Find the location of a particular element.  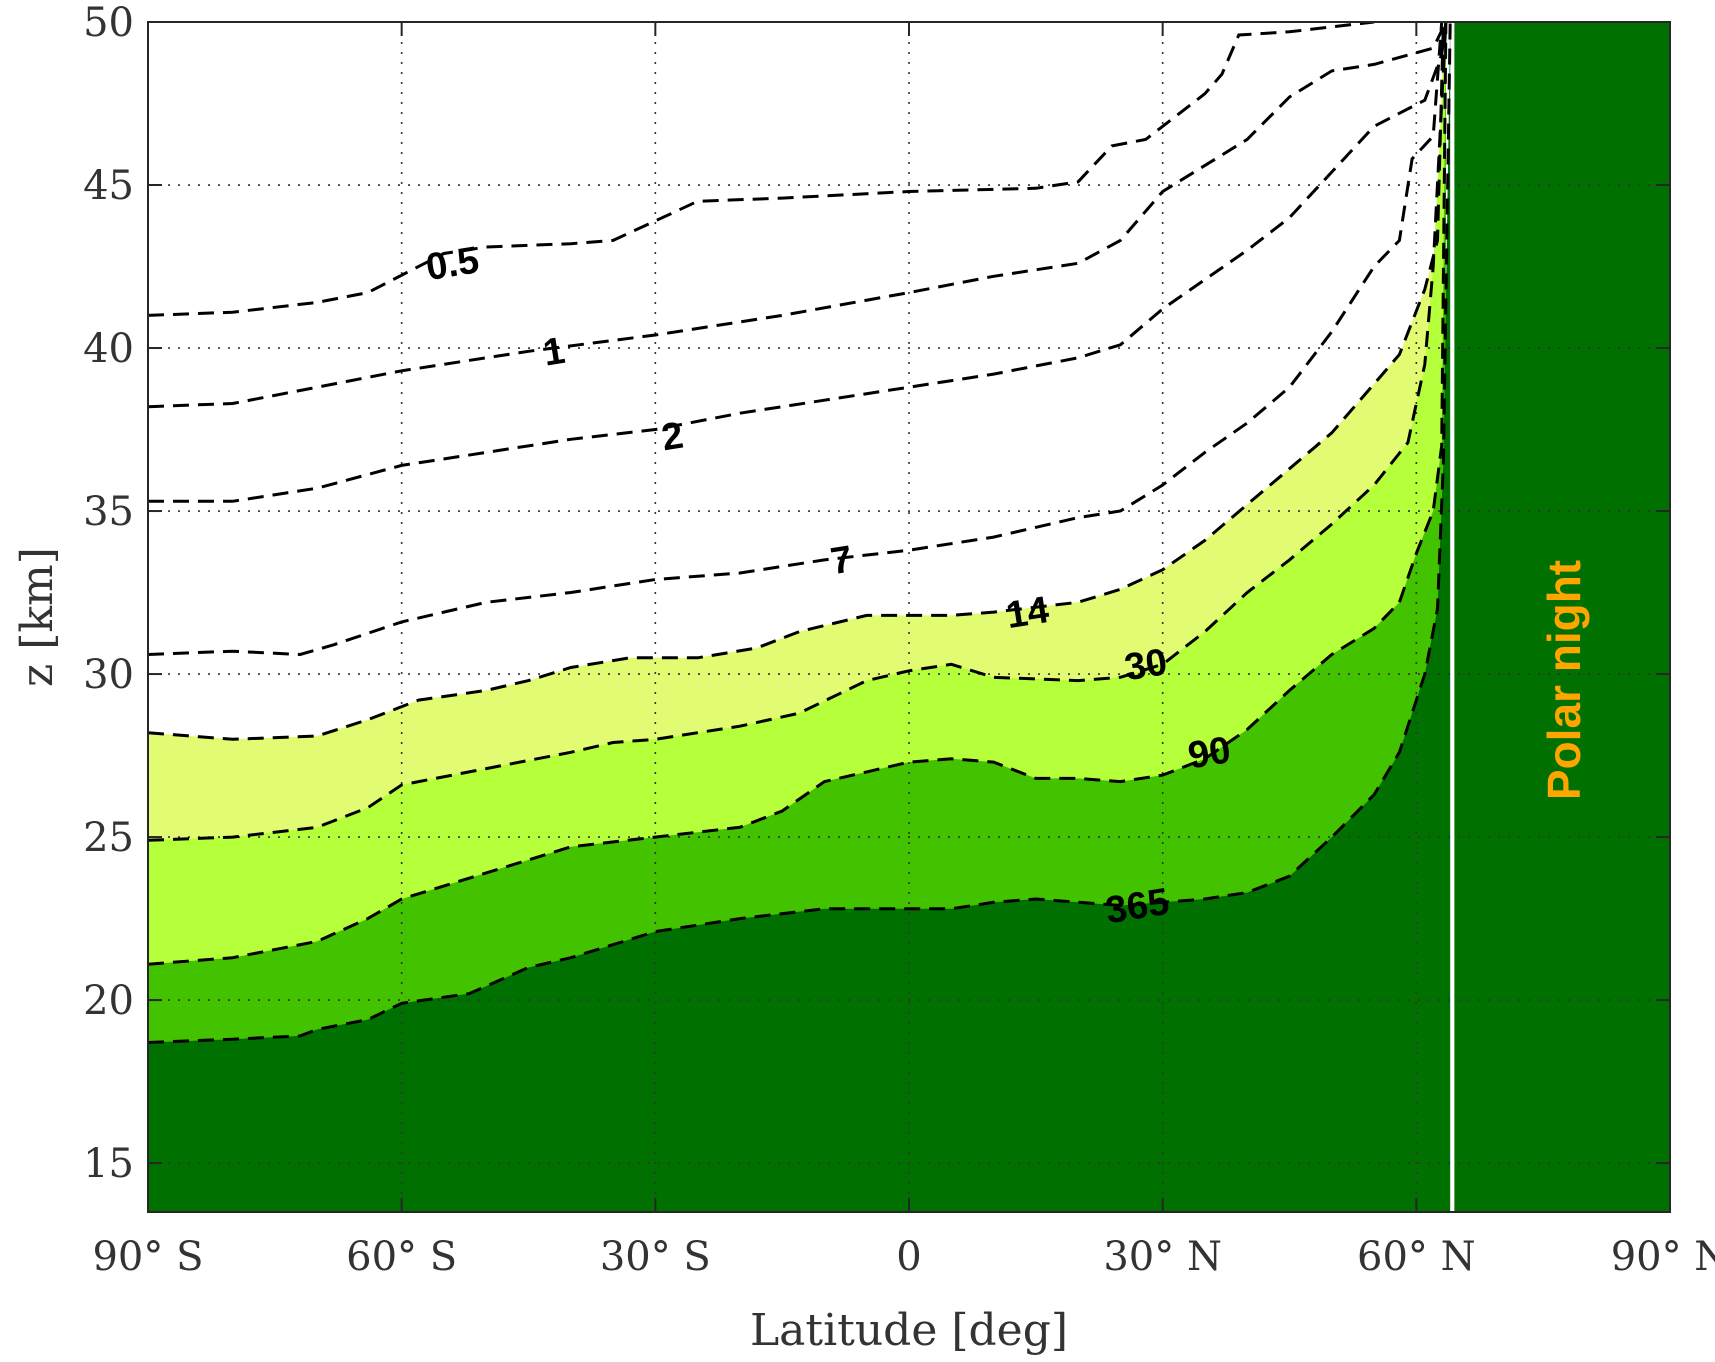

x-tick-label: 30° N is located at coordinates (1162, 1257).